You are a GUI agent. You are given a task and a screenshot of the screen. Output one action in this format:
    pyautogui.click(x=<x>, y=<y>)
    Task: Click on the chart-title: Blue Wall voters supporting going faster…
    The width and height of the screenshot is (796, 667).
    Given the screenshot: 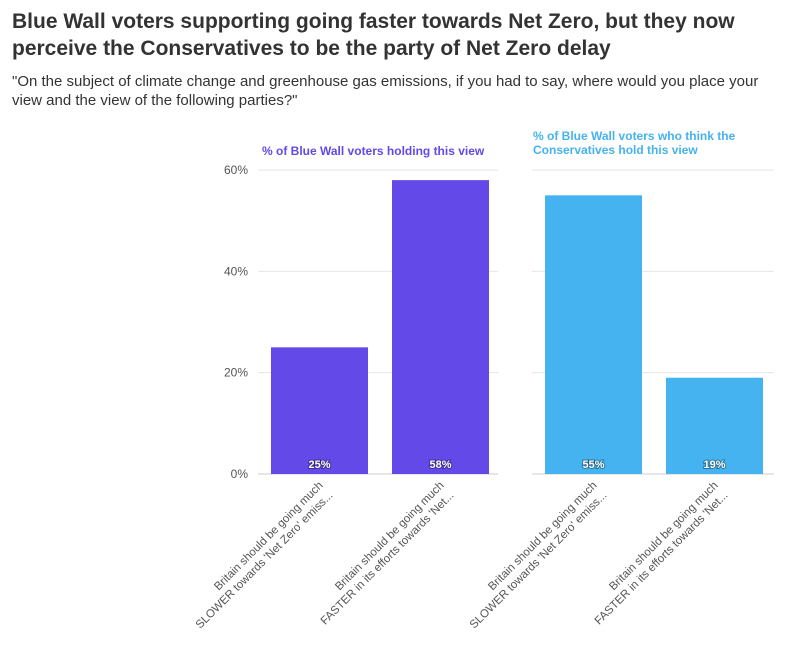 What is the action you would take?
    pyautogui.click(x=373, y=35)
    